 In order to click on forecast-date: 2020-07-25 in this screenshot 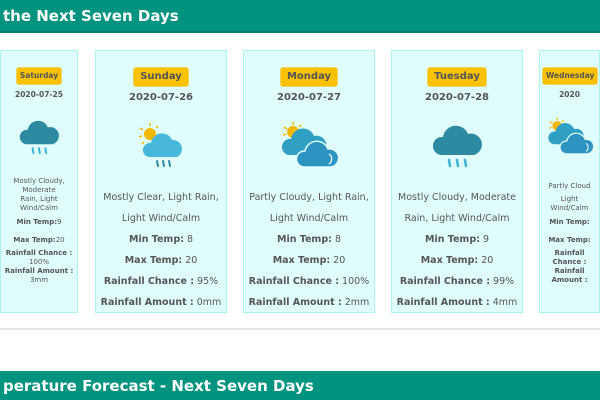, I will do `click(39, 94)`.